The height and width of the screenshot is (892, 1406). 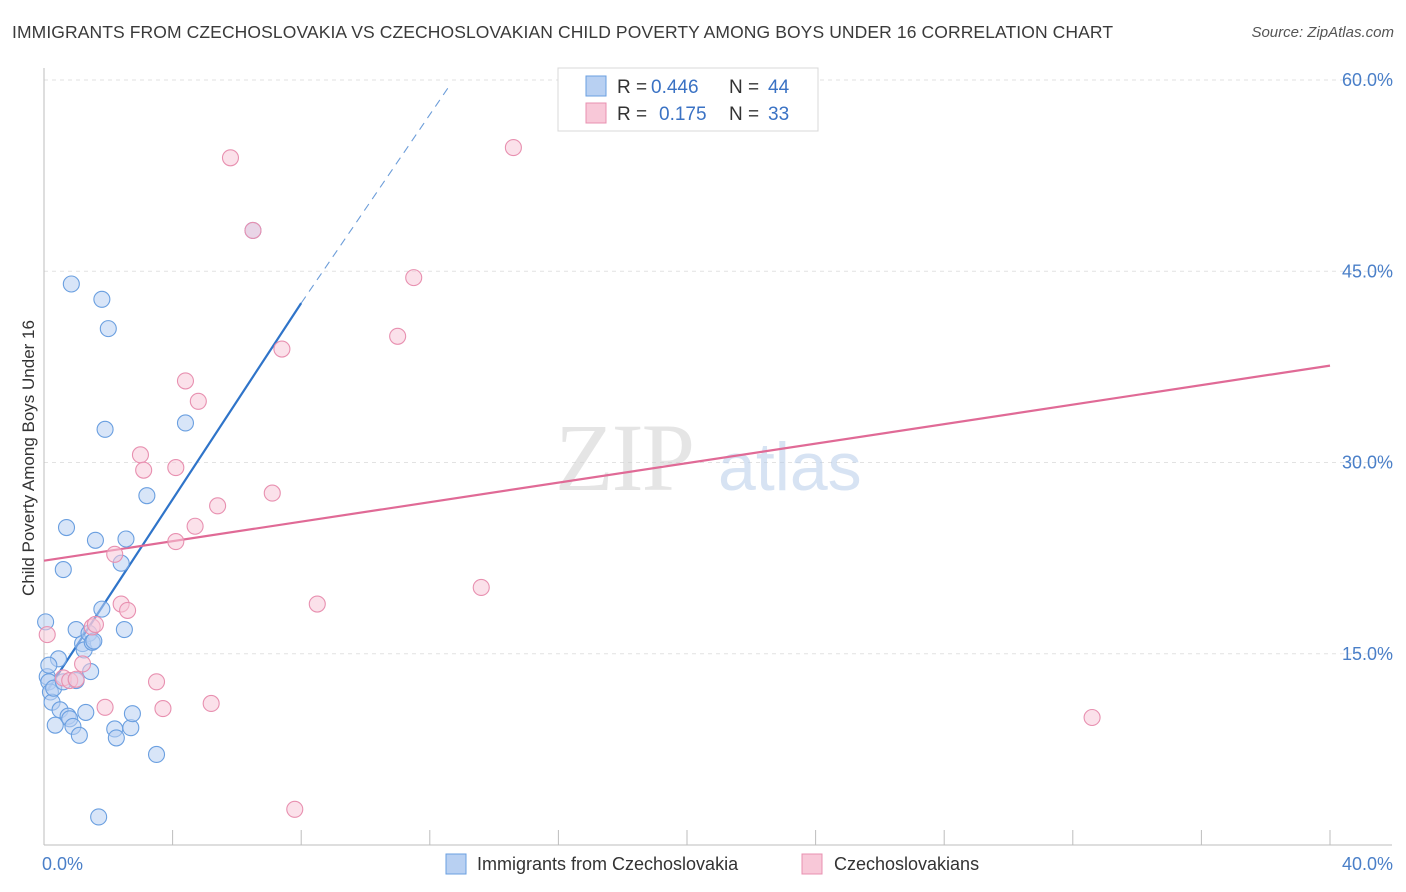 I want to click on y-tick-label-0: 15.0%, so click(x=1367, y=654).